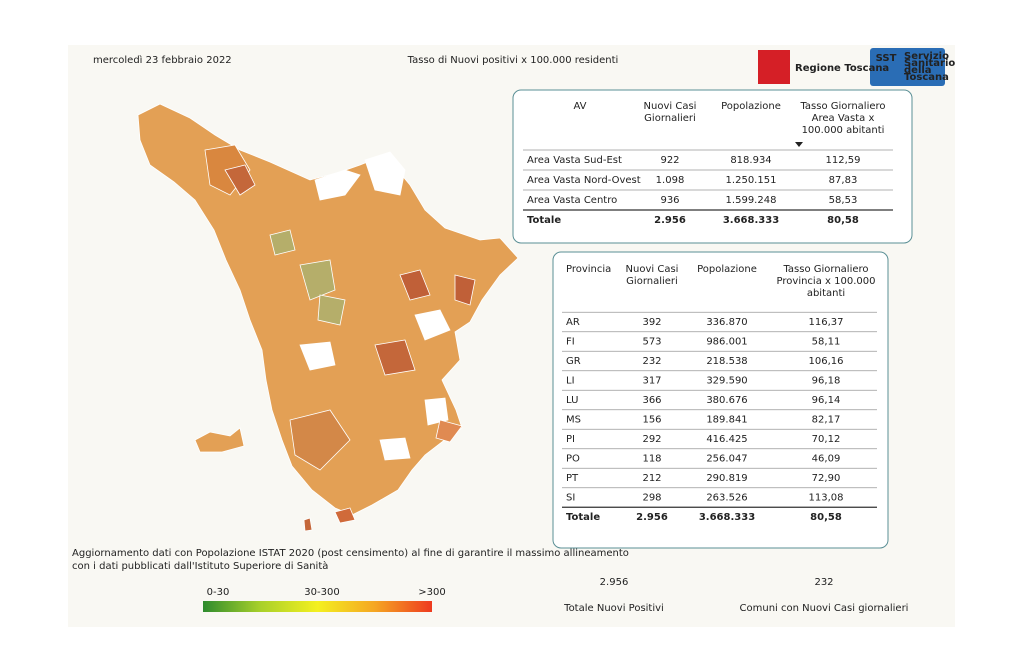 This screenshot has height=671, width=1024. I want to click on kpi-label: Comuni con Nuovi Casi giornalieri, so click(824, 608).